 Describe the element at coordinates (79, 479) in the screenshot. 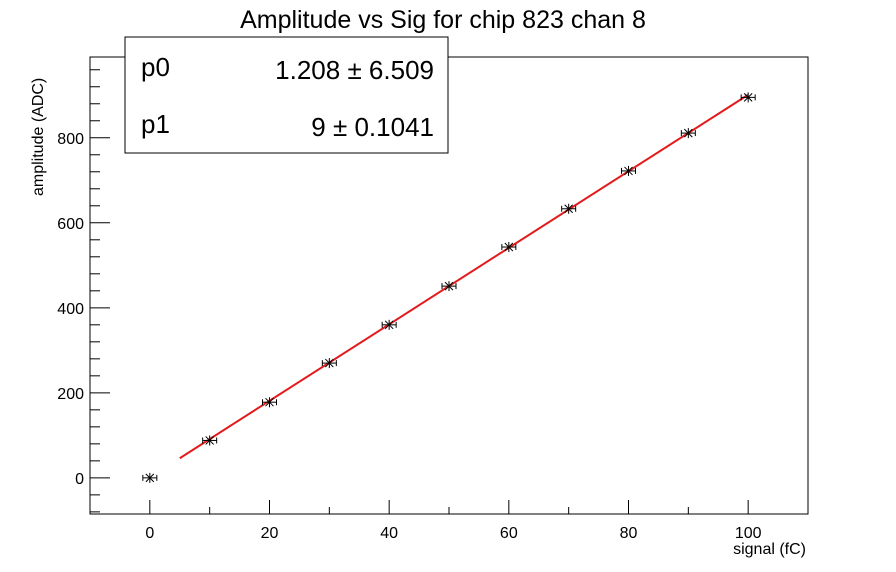

I see `y-tick-label: 0` at that location.